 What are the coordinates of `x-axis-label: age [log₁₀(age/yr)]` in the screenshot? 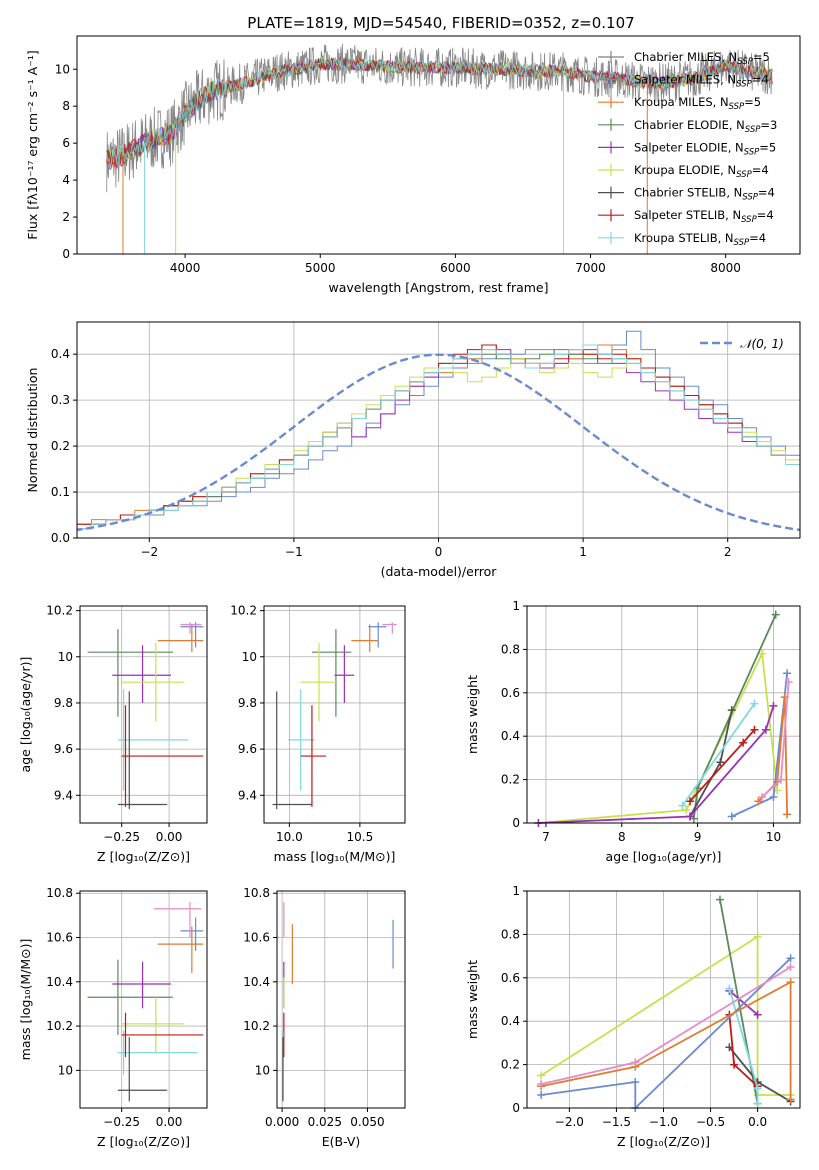 It's located at (664, 856).